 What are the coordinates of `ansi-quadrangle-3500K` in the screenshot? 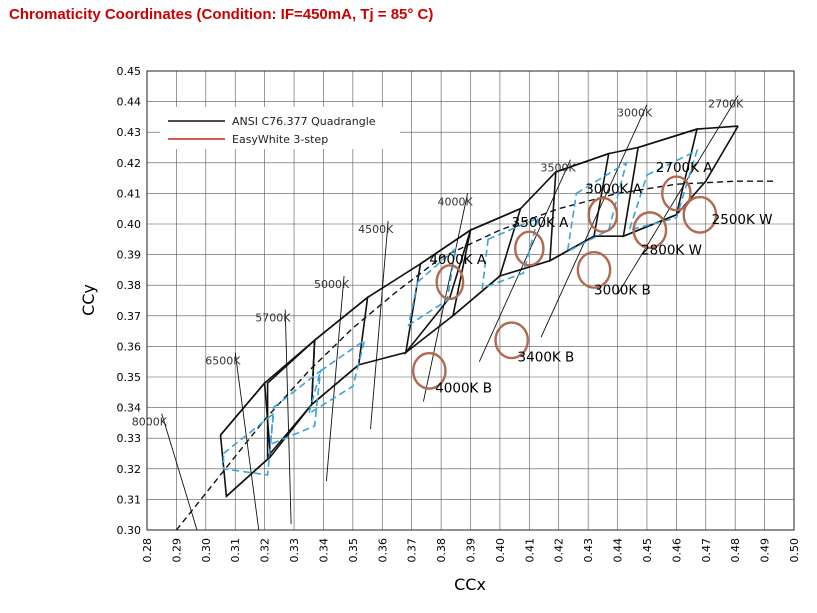 It's located at (486, 262).